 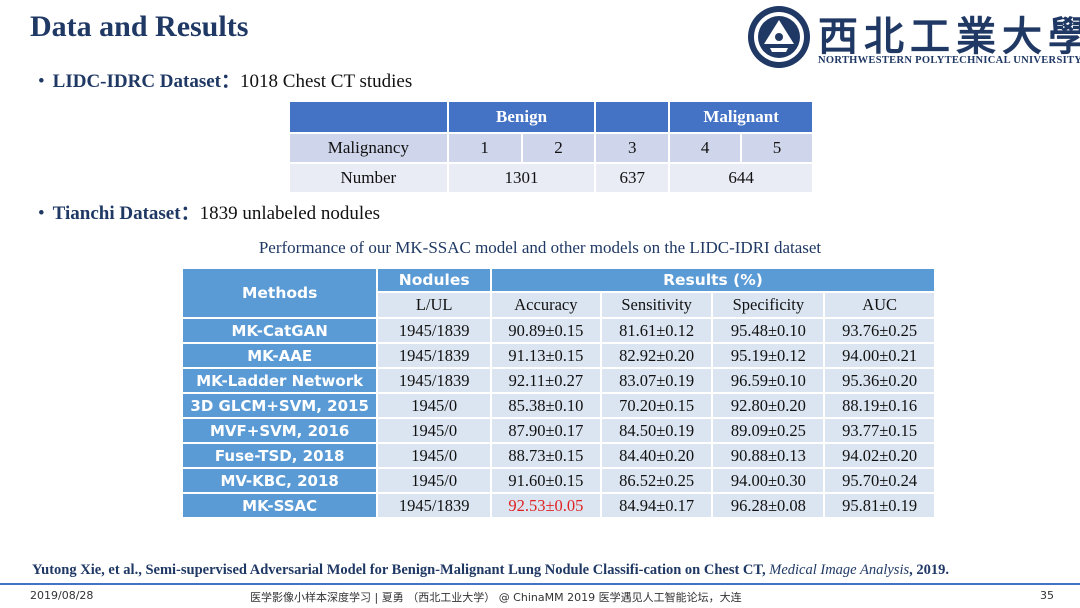 What do you see at coordinates (546, 455) in the screenshot?
I see `cell-accuracy: 88.73±0.15` at bounding box center [546, 455].